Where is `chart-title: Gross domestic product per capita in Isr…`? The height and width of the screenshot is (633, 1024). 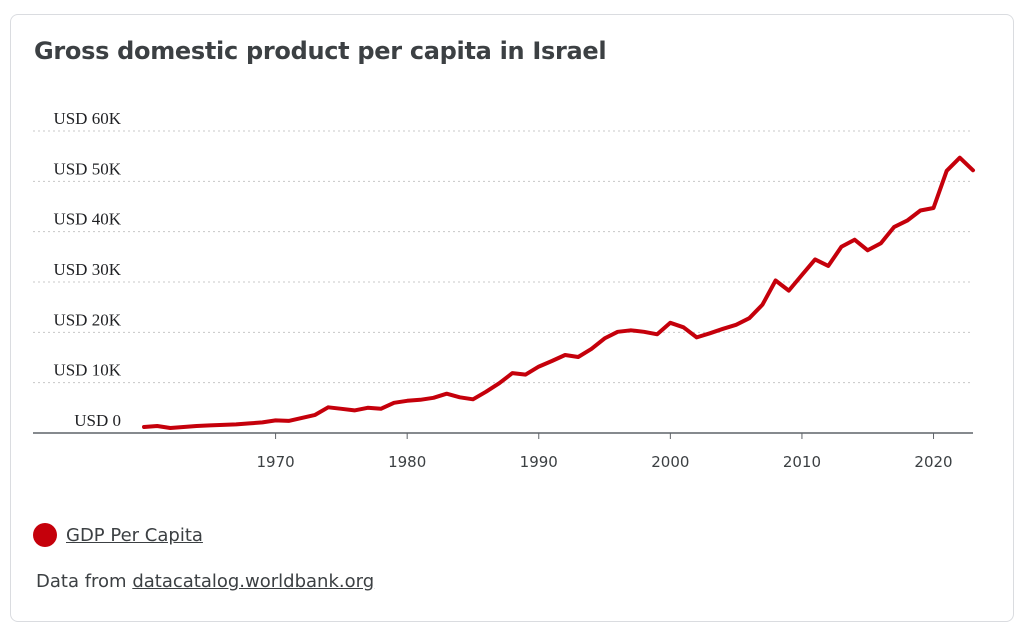 chart-title: Gross domestic product per capita in Isr… is located at coordinates (320, 51).